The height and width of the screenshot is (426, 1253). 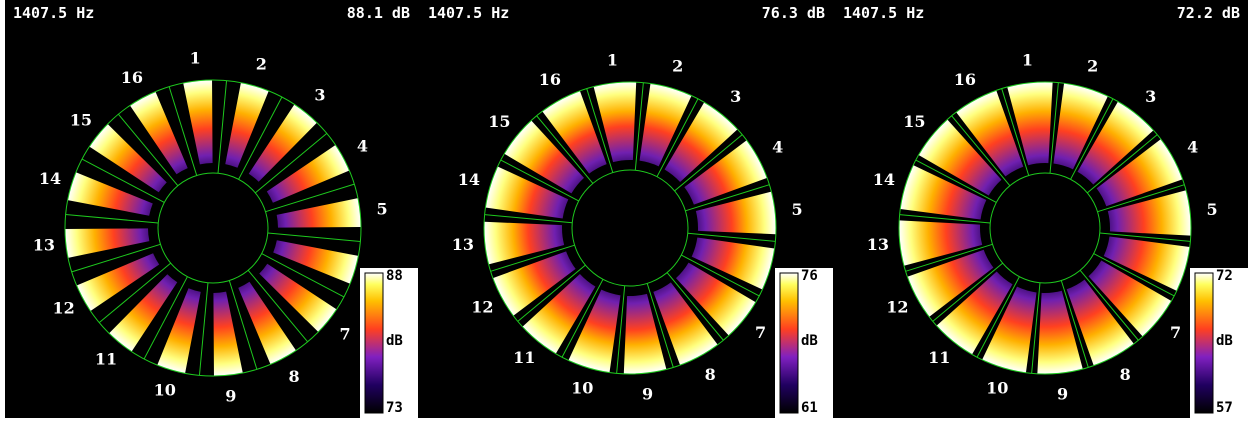 I want to click on colorbar-min: 61, so click(x=809, y=408).